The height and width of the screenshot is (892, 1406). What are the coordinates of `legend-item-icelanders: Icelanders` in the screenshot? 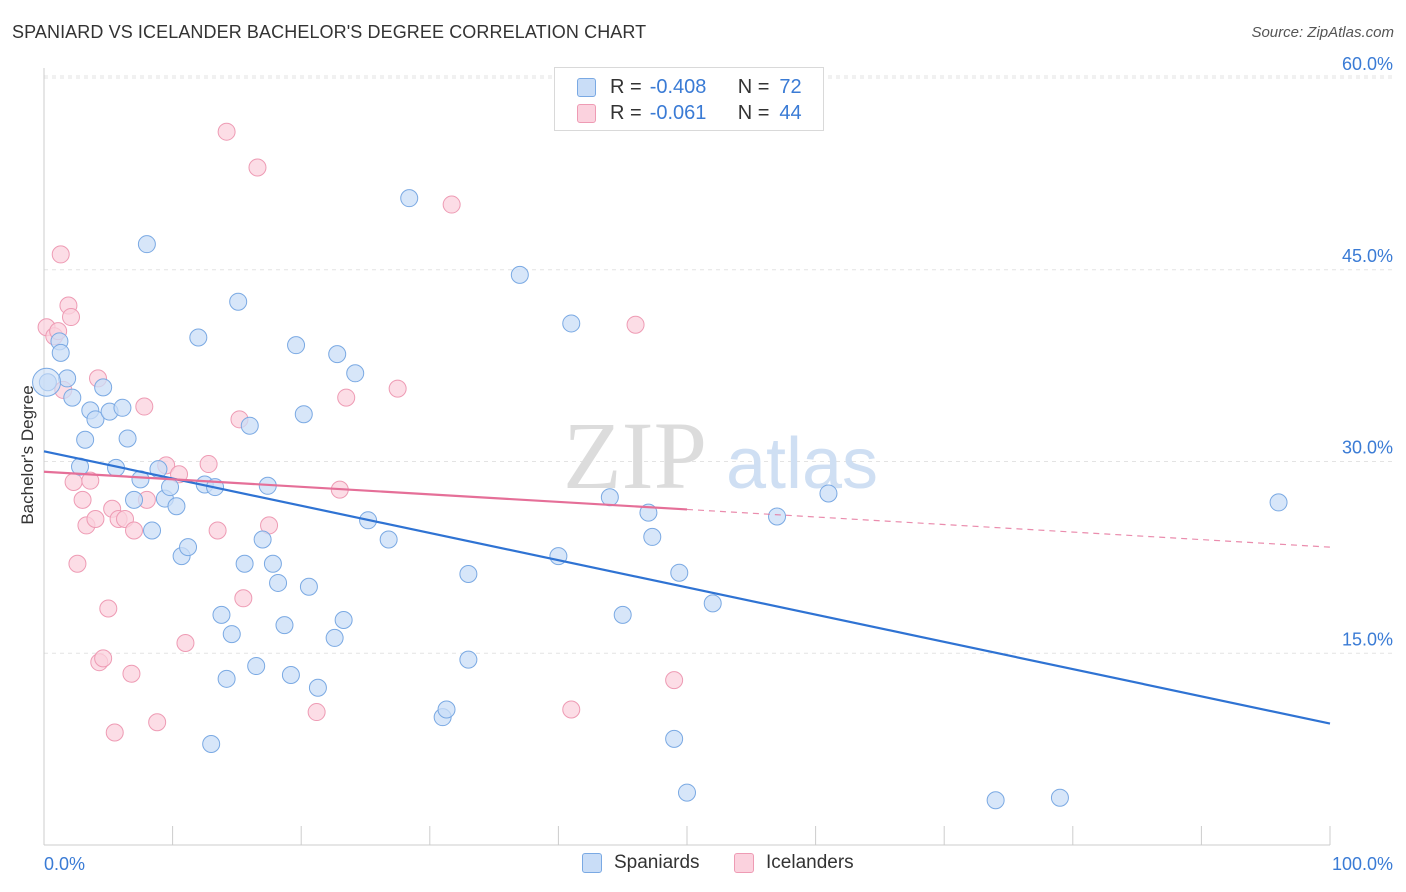 It's located at (794, 863).